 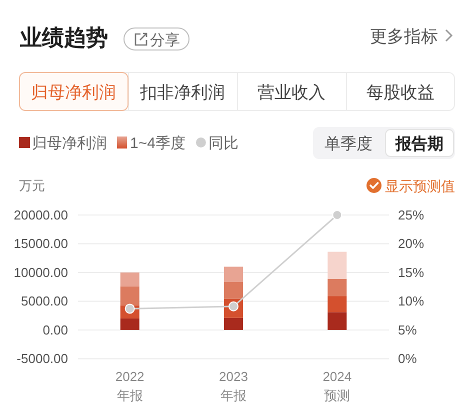 I want to click on y2-tick-label: 25%, so click(x=411, y=215).